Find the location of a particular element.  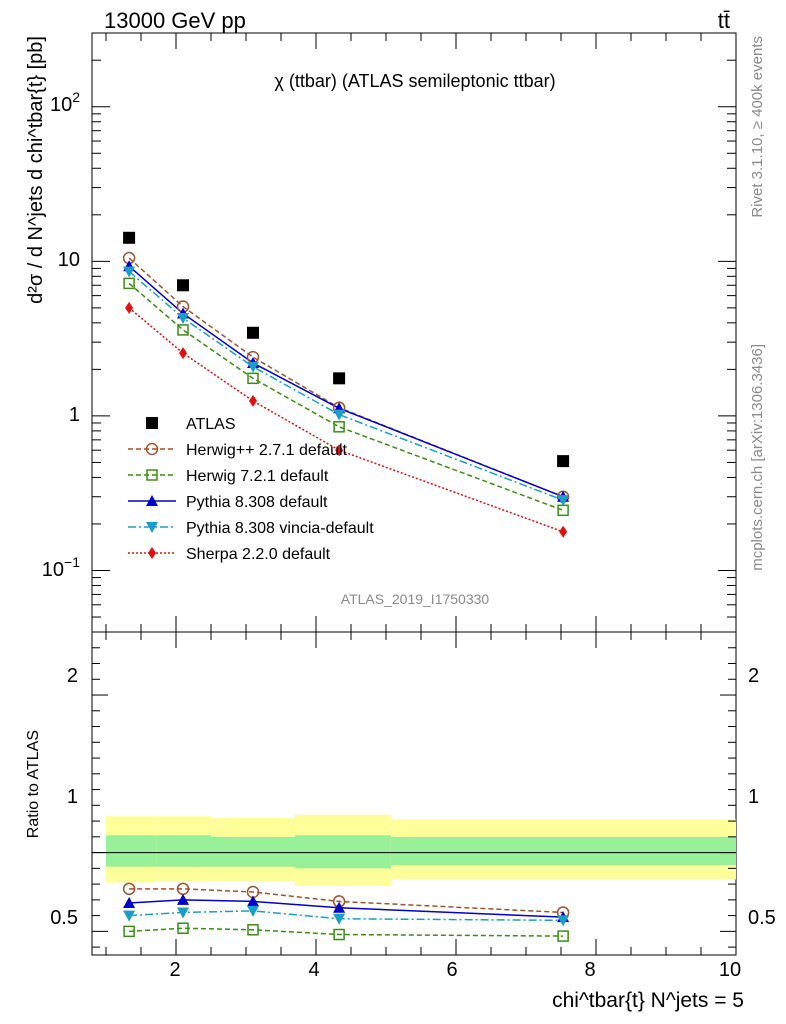

main-title: χ (ttbar) (ATLAS semileptonic ttbar) is located at coordinates (414, 81).